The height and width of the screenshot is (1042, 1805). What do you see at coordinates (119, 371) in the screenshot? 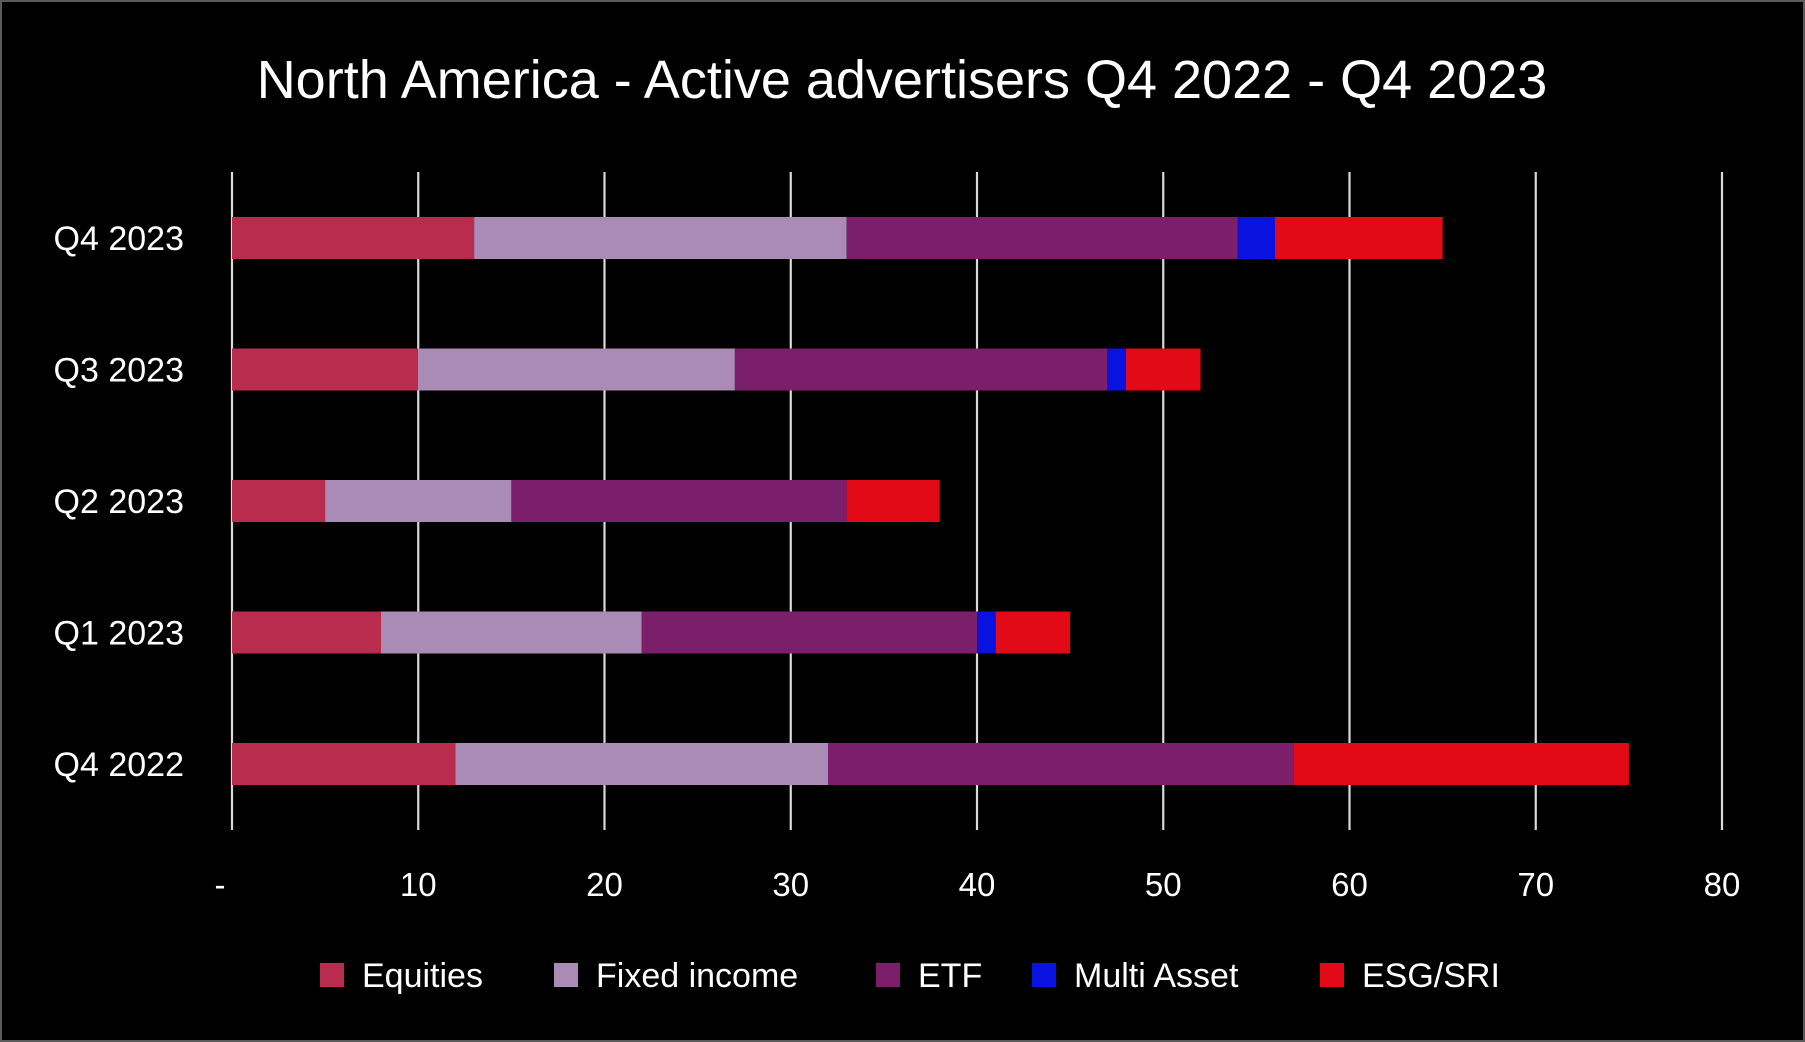
I see `category-label: Q3 2023` at bounding box center [119, 371].